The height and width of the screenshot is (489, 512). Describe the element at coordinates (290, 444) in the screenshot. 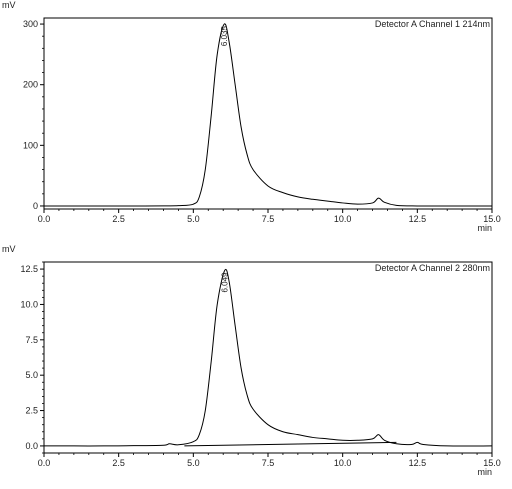

I see `baseline-line` at that location.